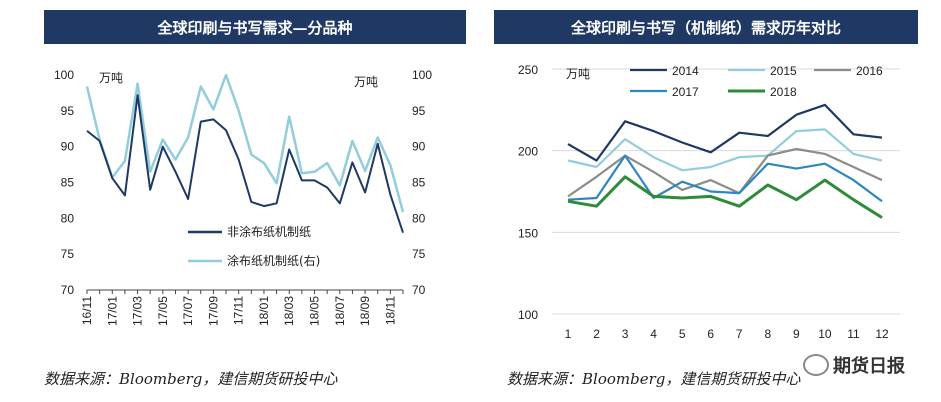  Describe the element at coordinates (706, 27) in the screenshot. I see `right-chart-title: 全球印刷与书写（机制纸）需求历年对比` at that location.